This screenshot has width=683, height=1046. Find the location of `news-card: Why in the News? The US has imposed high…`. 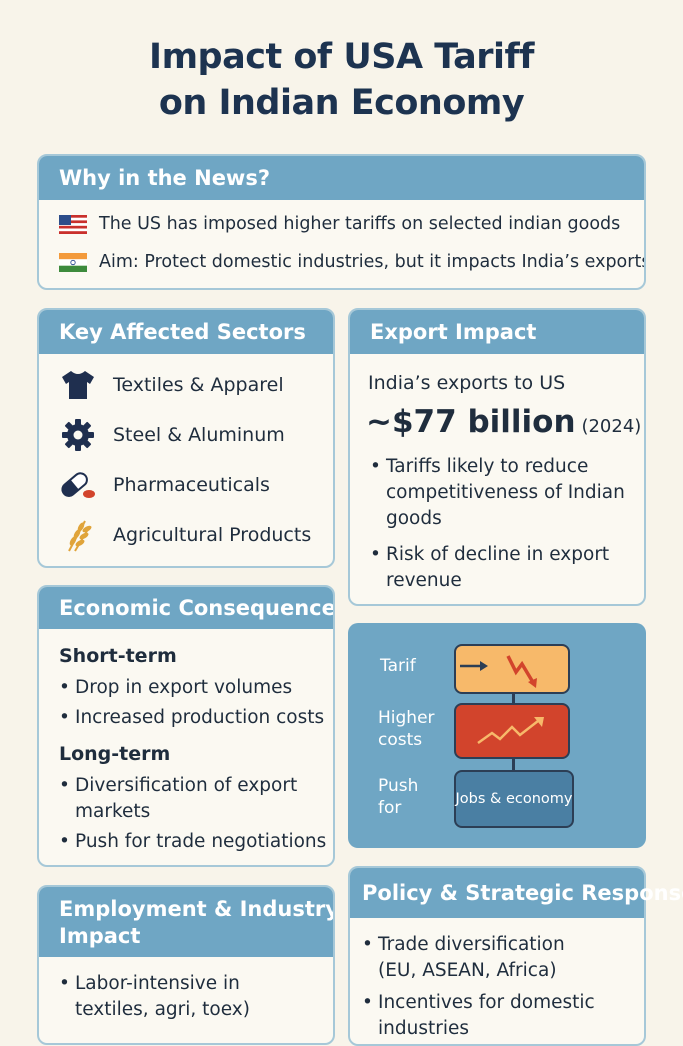

news-card: Why in the News? The US has imposed high… is located at coordinates (341, 222).